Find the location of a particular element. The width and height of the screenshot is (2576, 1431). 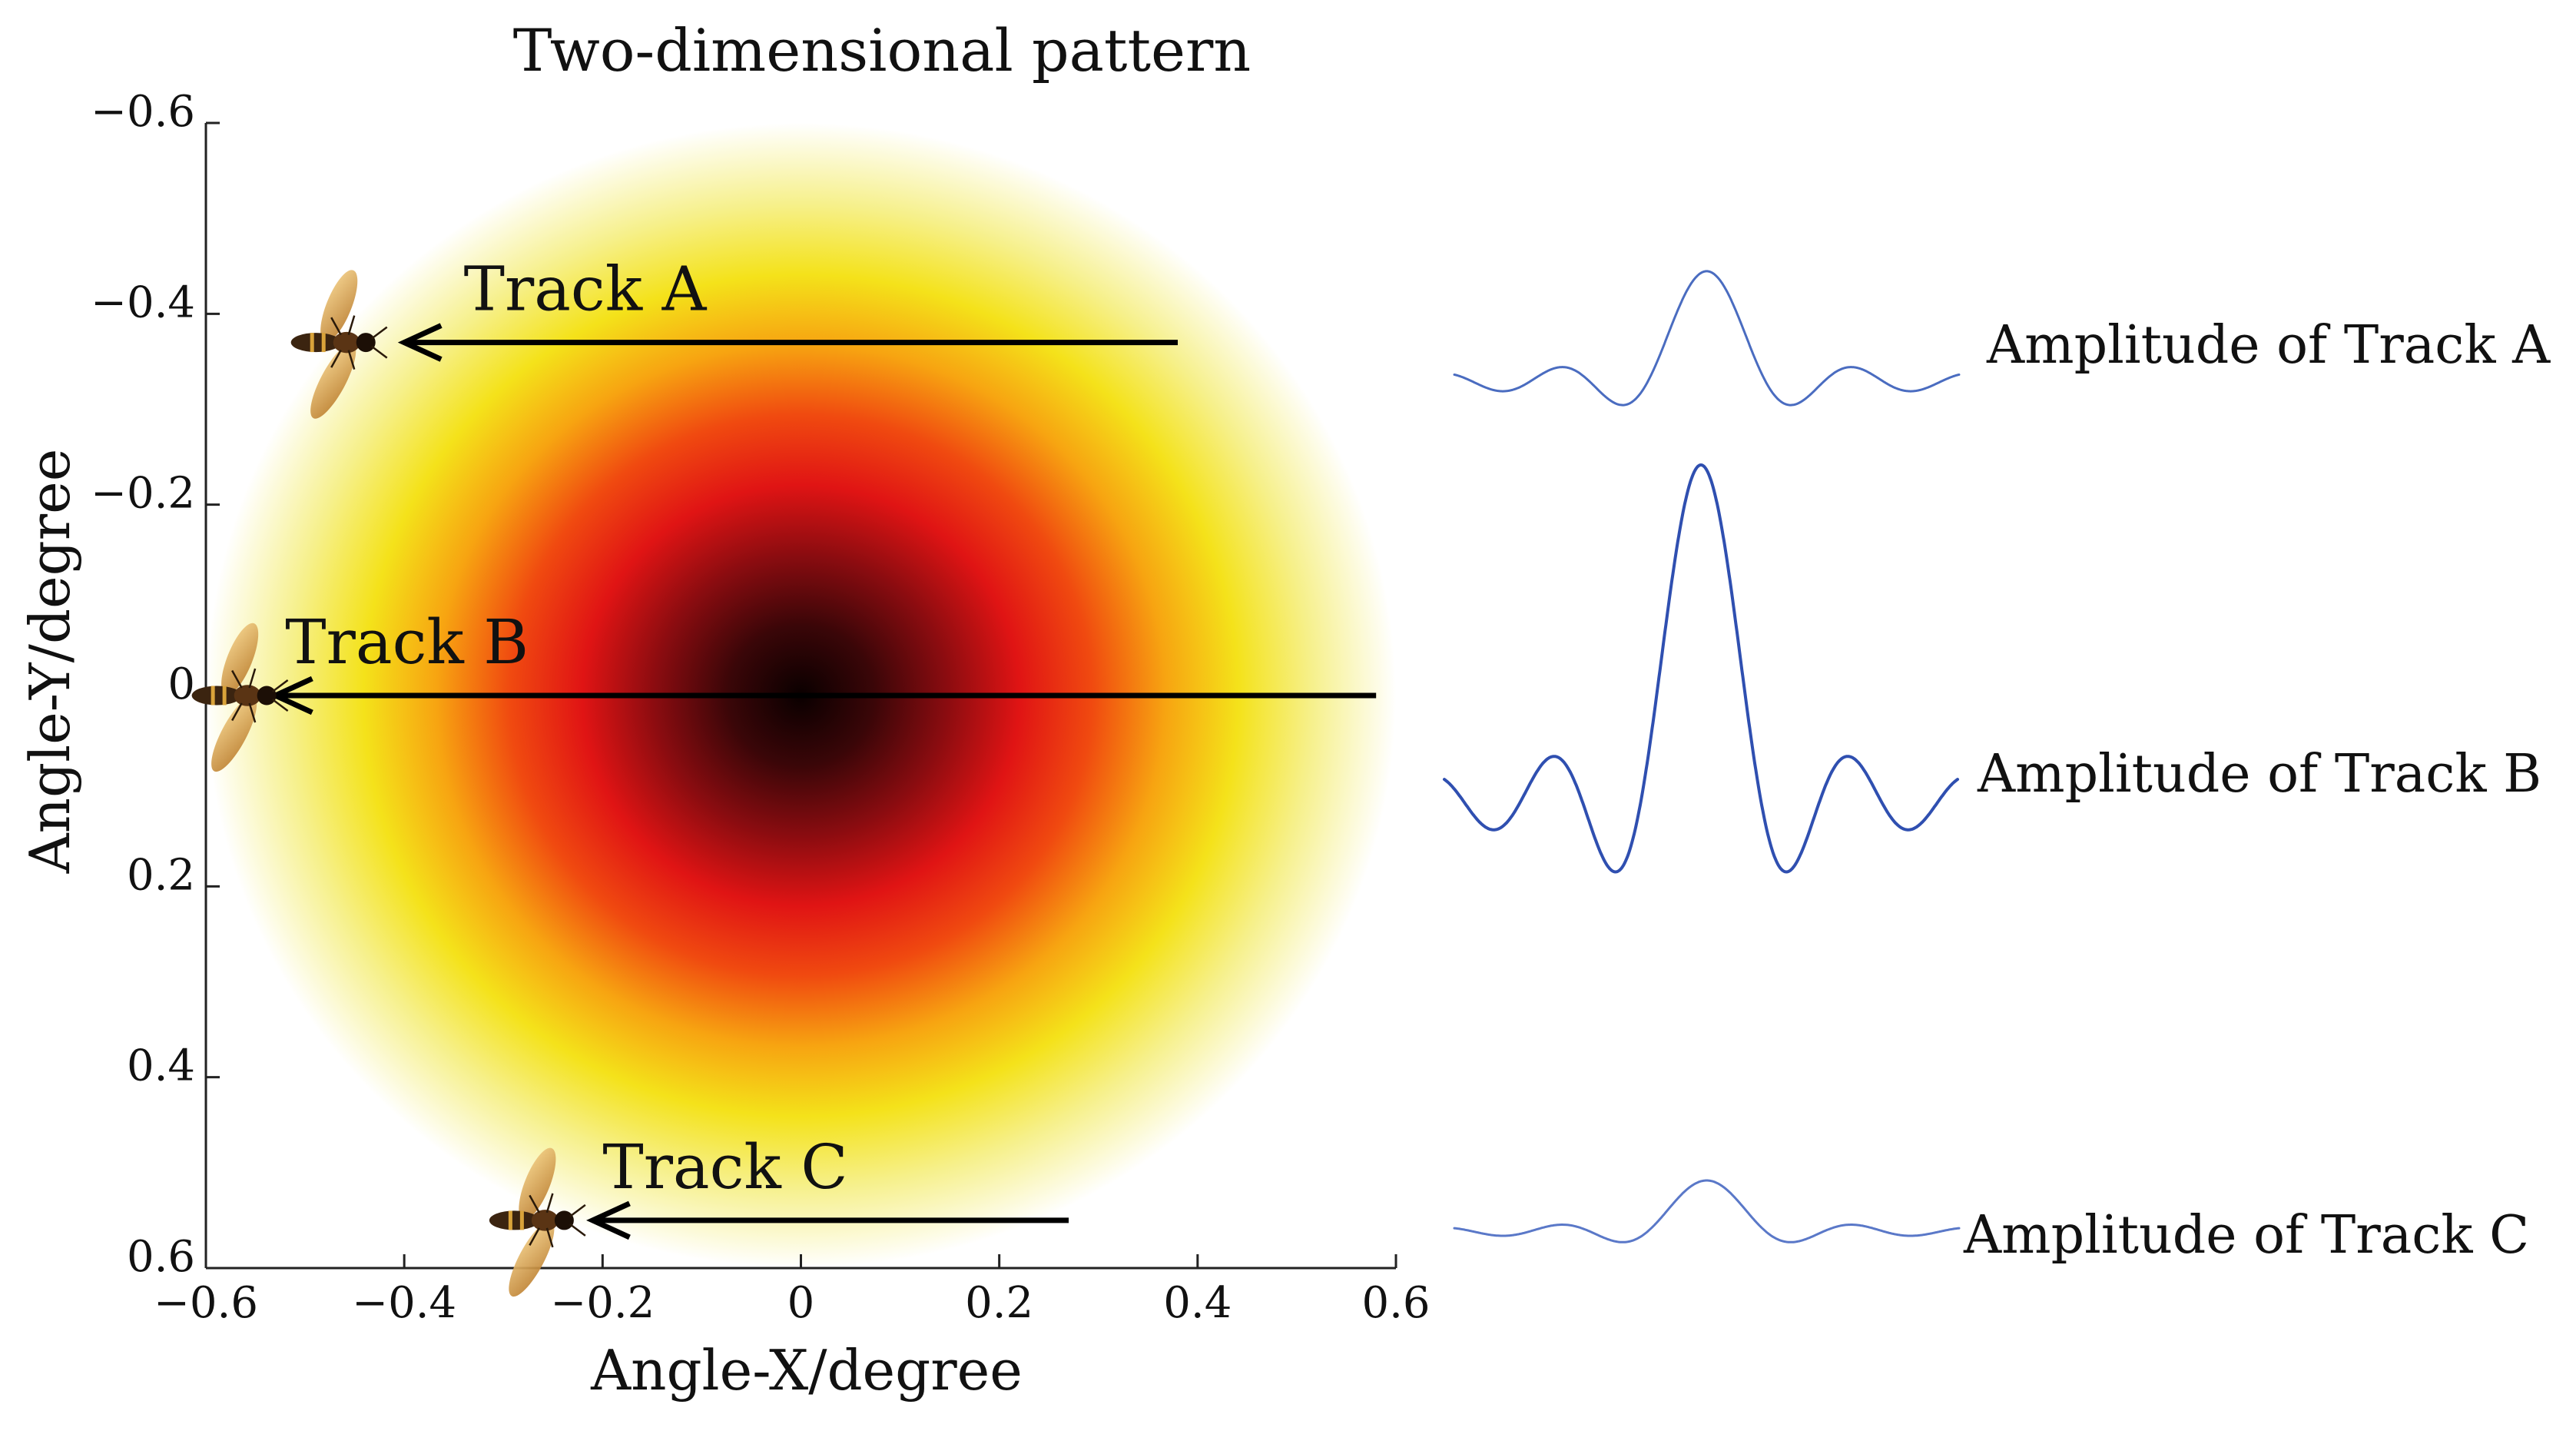

track-label: Track A is located at coordinates (586, 289).